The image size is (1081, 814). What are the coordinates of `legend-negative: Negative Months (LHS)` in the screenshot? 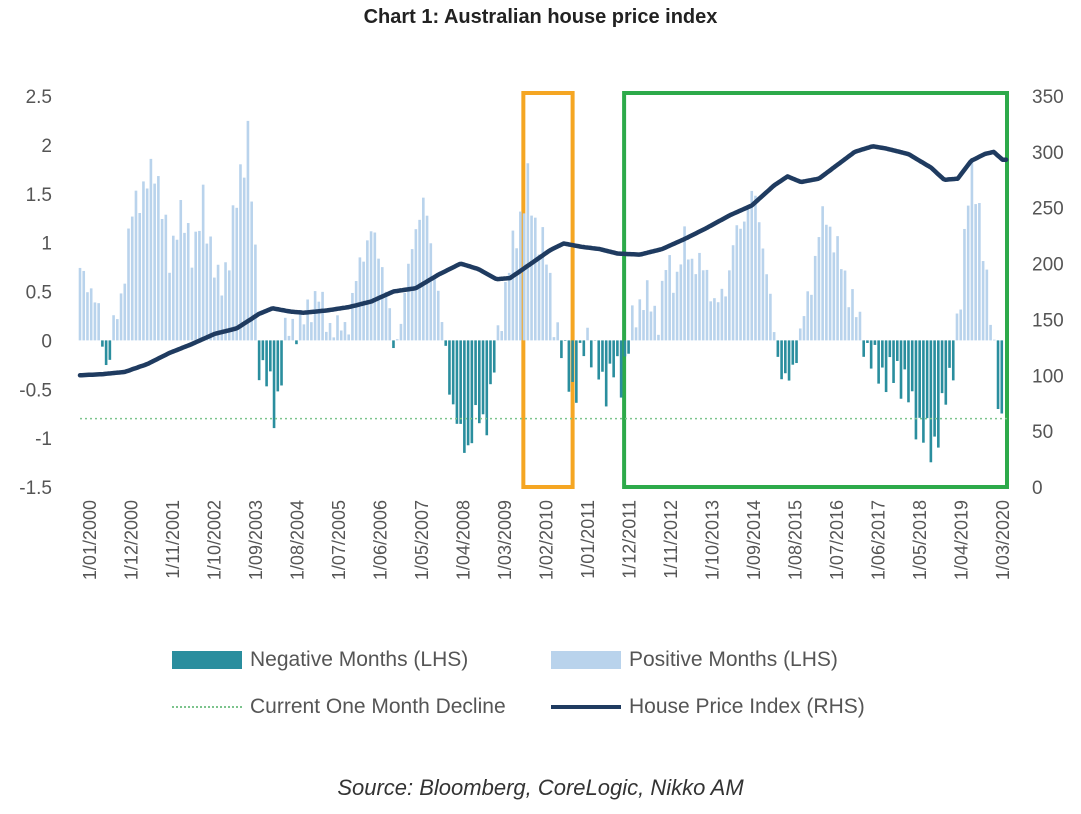 It's located at (320, 660).